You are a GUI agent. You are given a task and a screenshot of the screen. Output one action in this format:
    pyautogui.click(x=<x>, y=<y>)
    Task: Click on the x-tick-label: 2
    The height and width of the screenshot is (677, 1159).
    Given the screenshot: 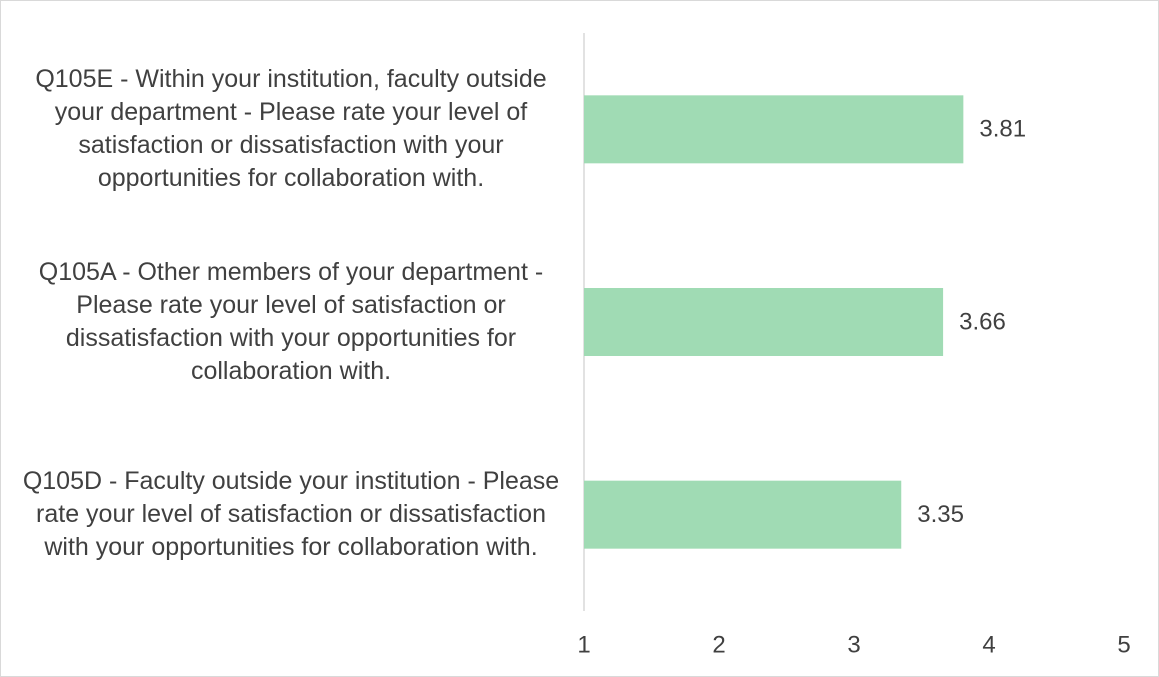 What is the action you would take?
    pyautogui.click(x=718, y=644)
    